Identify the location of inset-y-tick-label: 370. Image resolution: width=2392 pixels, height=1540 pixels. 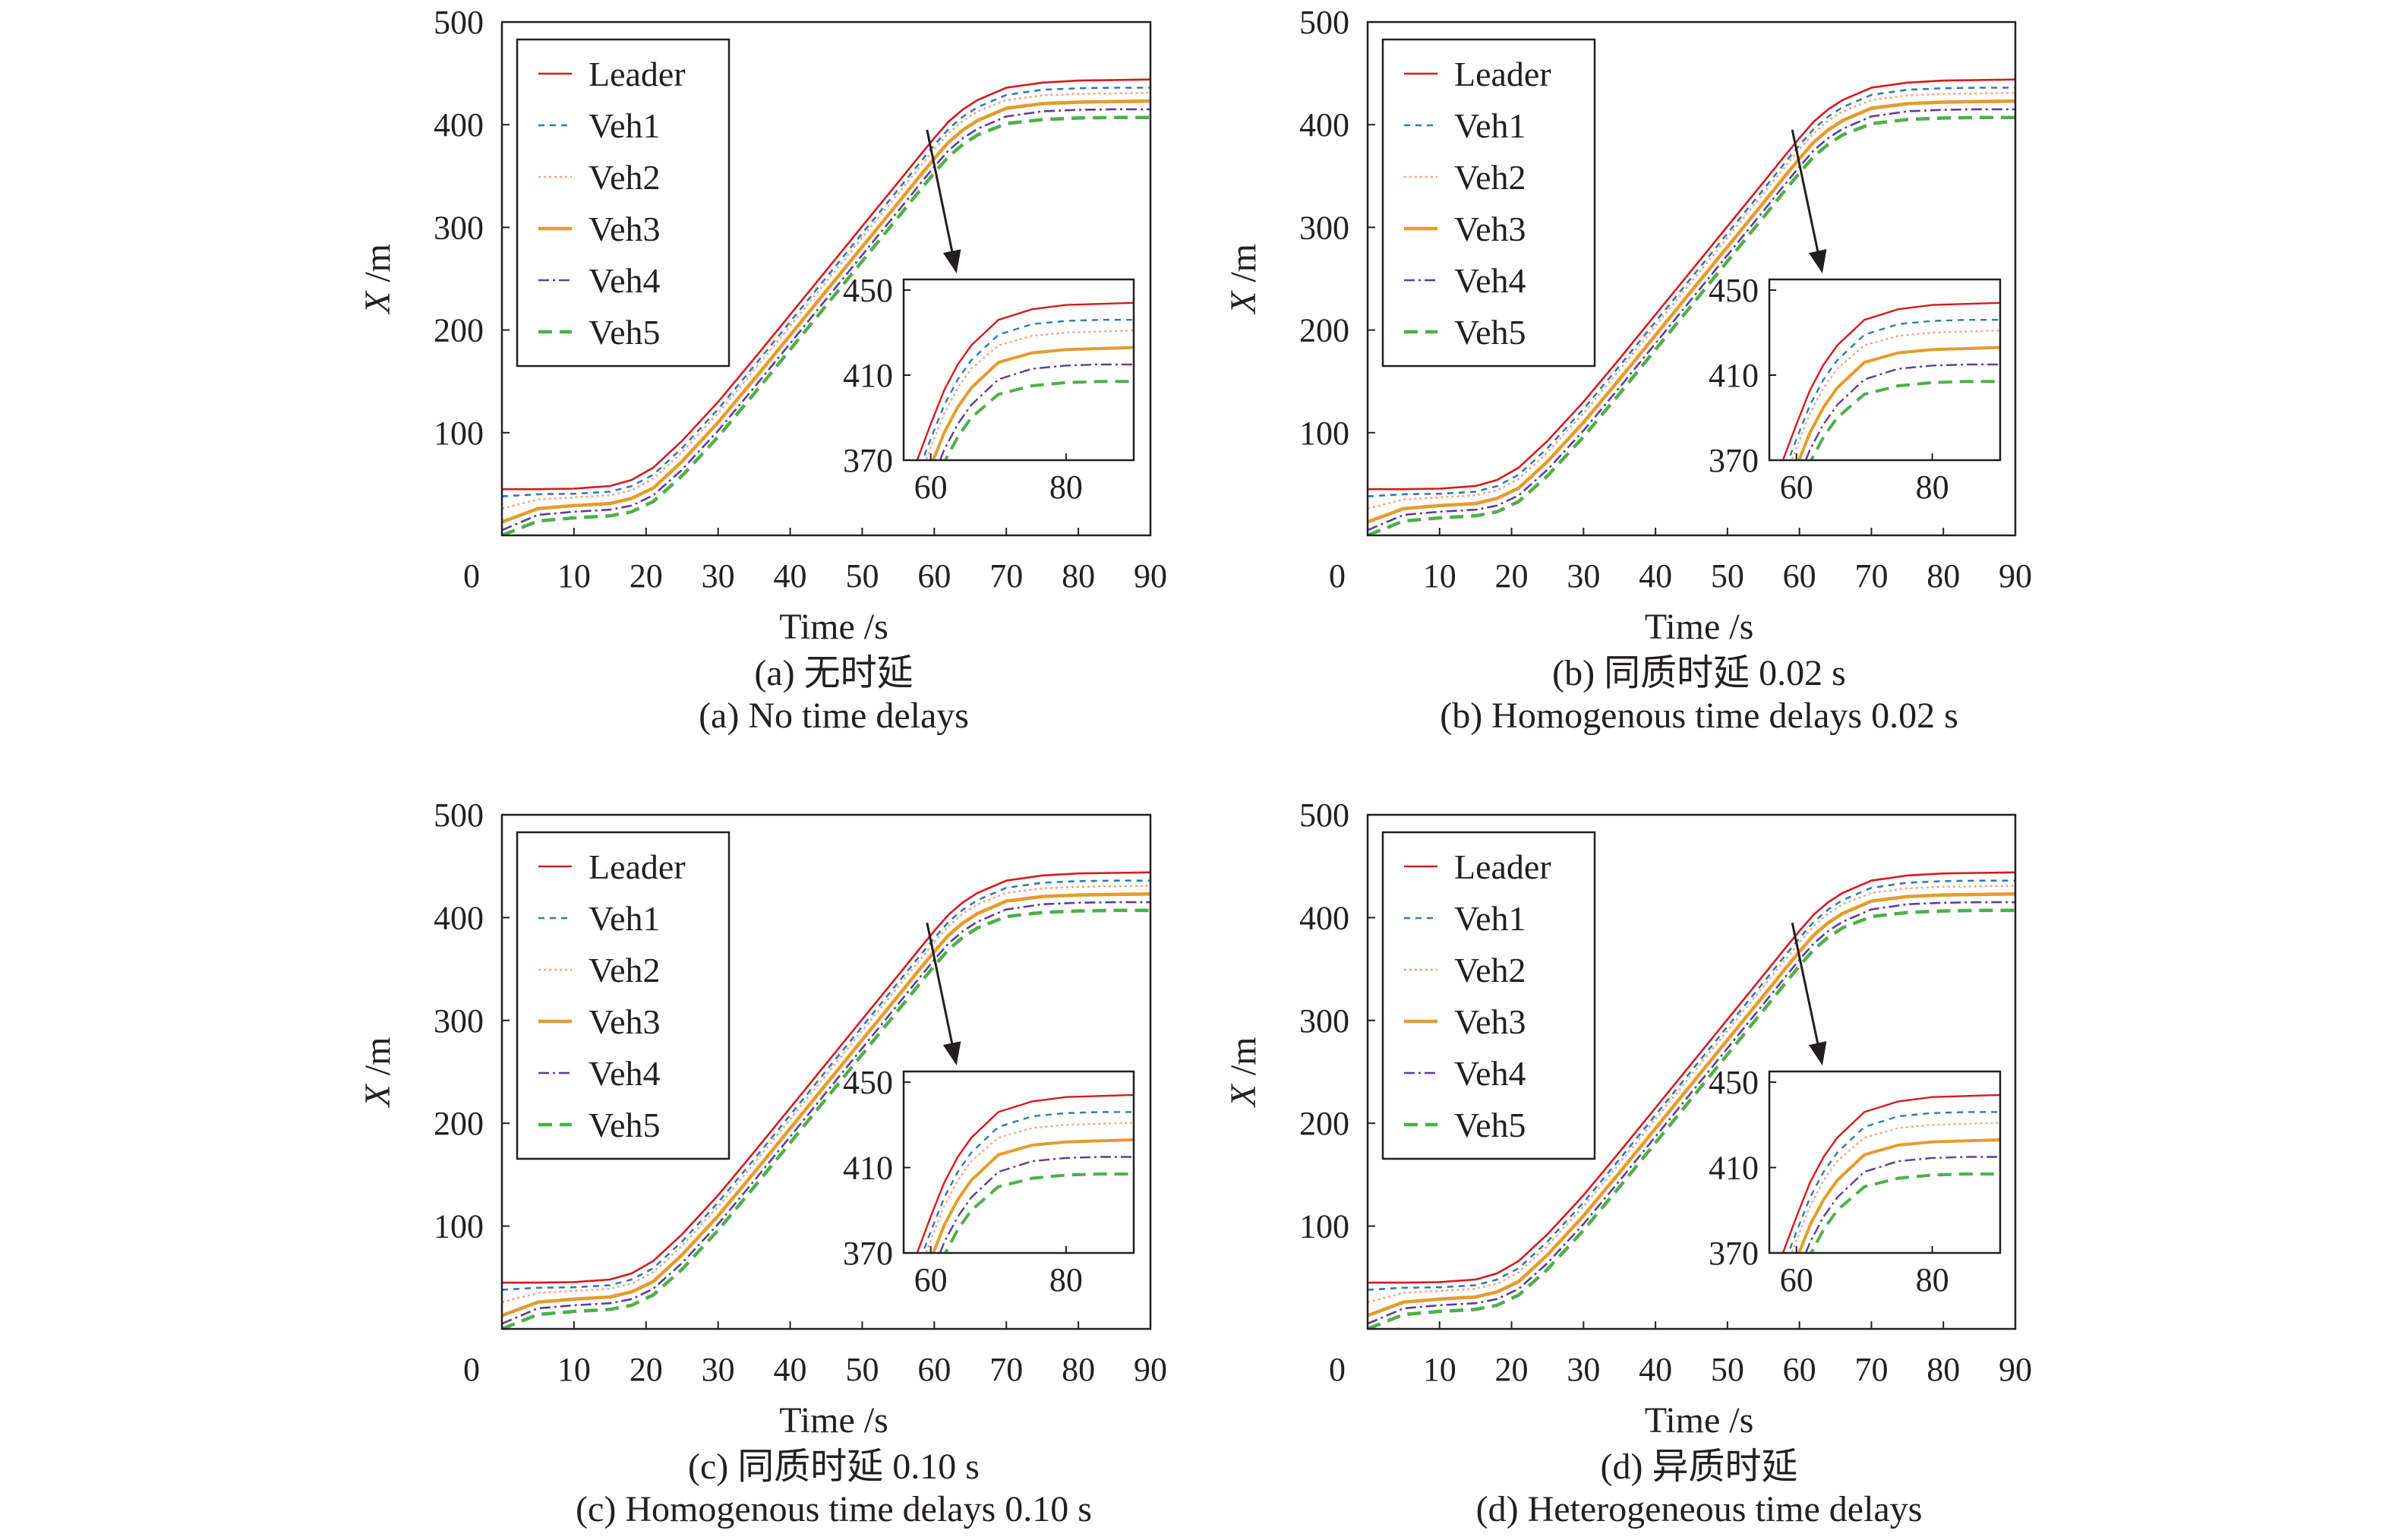
(868, 1254).